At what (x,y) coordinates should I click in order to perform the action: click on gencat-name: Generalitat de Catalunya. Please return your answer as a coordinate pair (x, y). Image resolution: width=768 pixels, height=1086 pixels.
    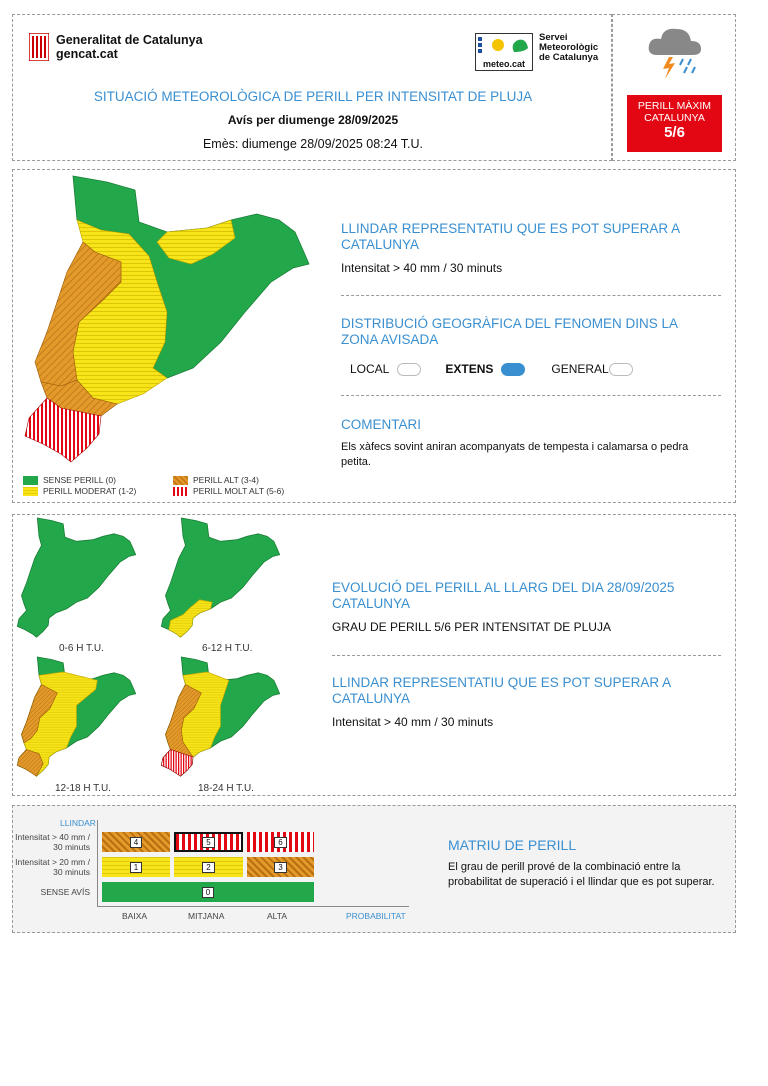
    Looking at the image, I should click on (129, 40).